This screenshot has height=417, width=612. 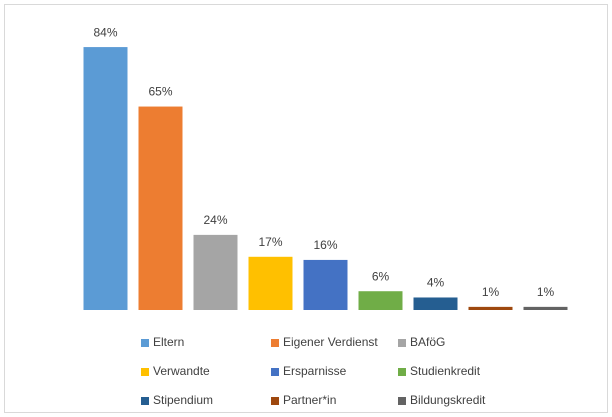 I want to click on data-label: 24%, so click(x=215, y=220).